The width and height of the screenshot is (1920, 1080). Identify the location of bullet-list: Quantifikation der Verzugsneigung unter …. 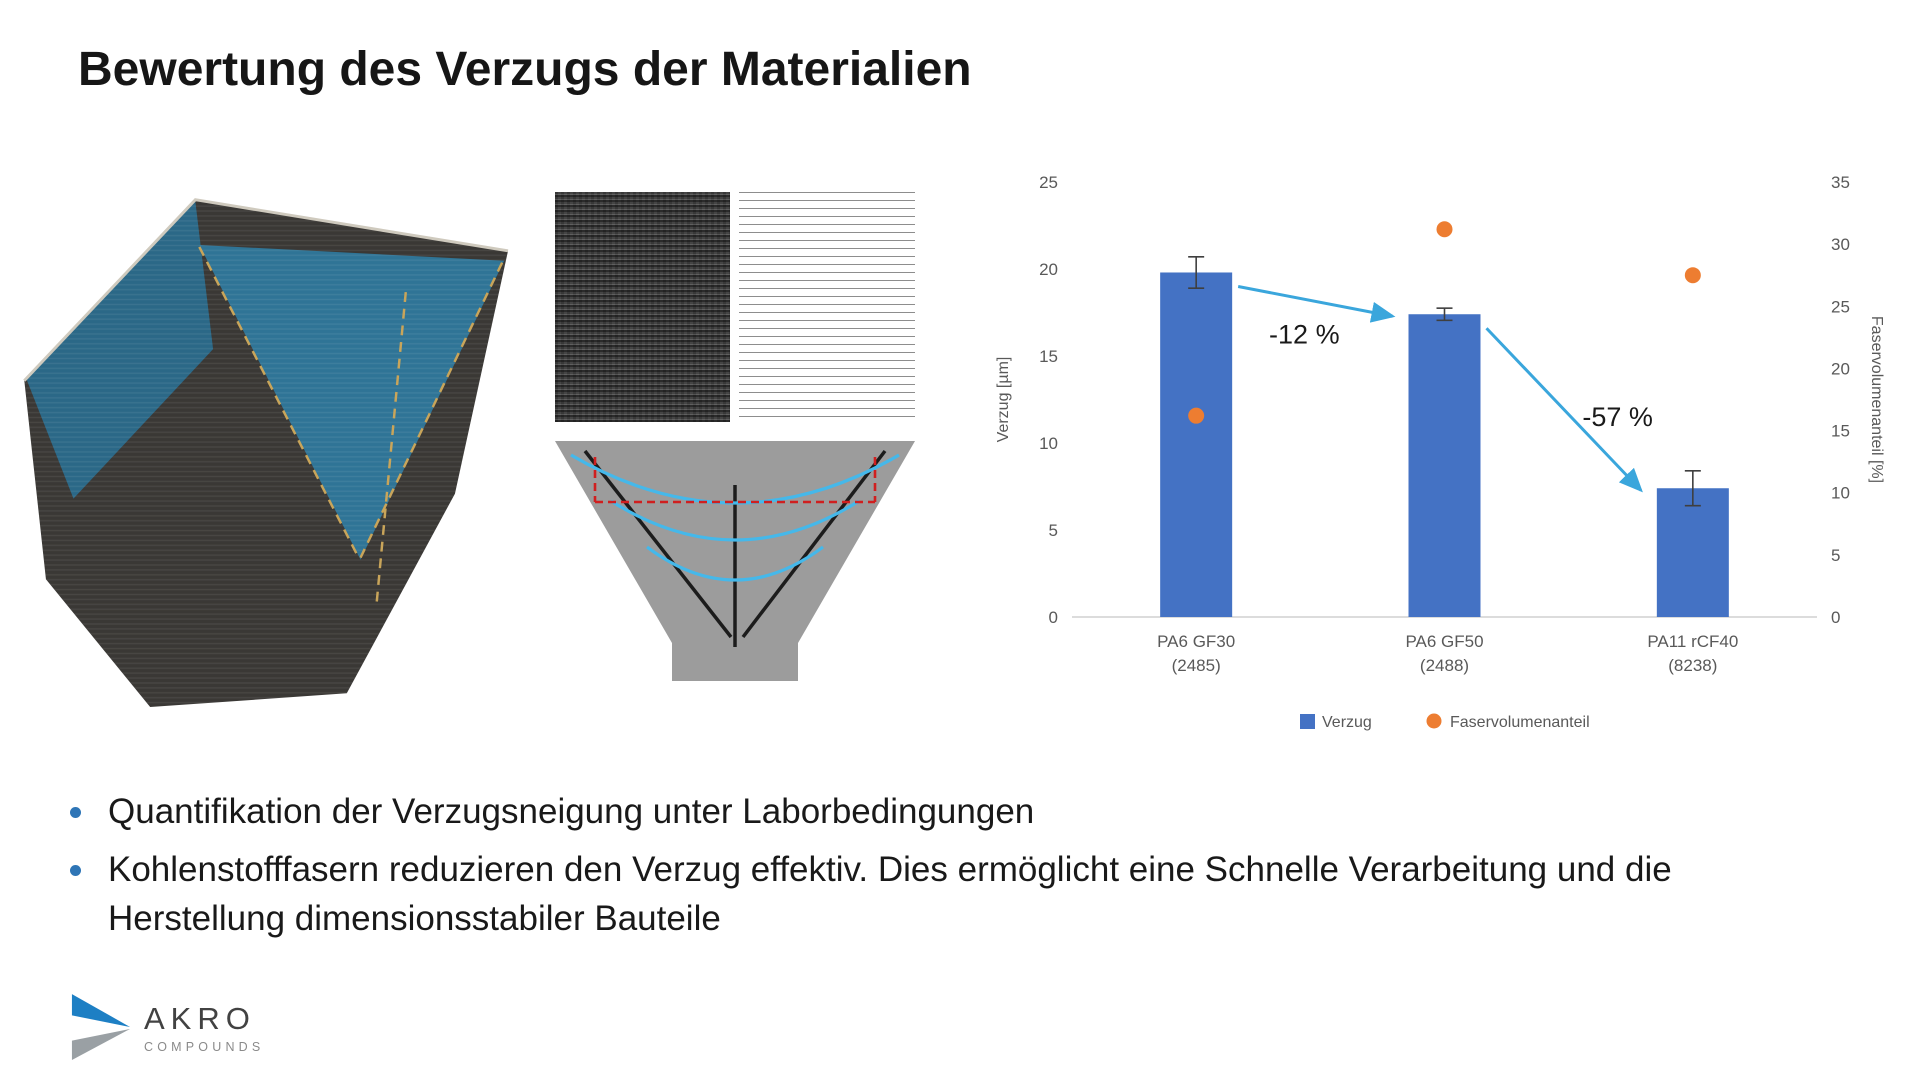
(866, 870).